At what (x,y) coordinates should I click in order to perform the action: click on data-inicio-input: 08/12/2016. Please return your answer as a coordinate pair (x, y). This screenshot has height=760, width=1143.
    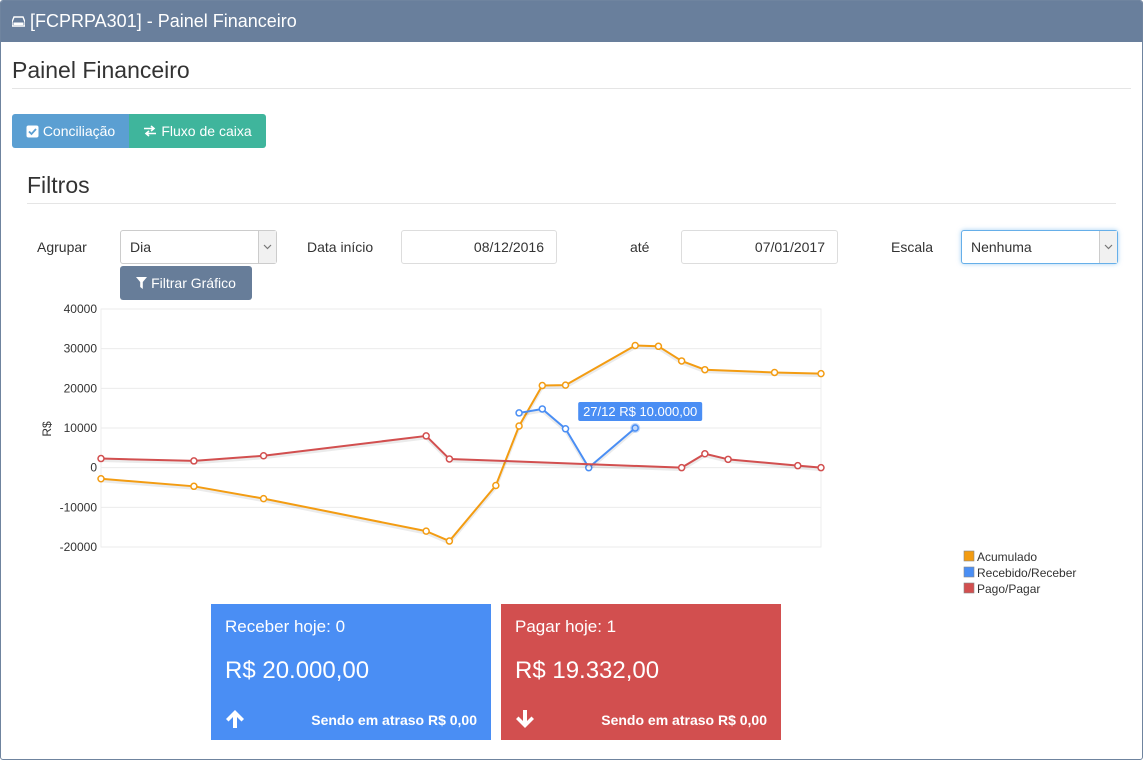
    Looking at the image, I should click on (479, 247).